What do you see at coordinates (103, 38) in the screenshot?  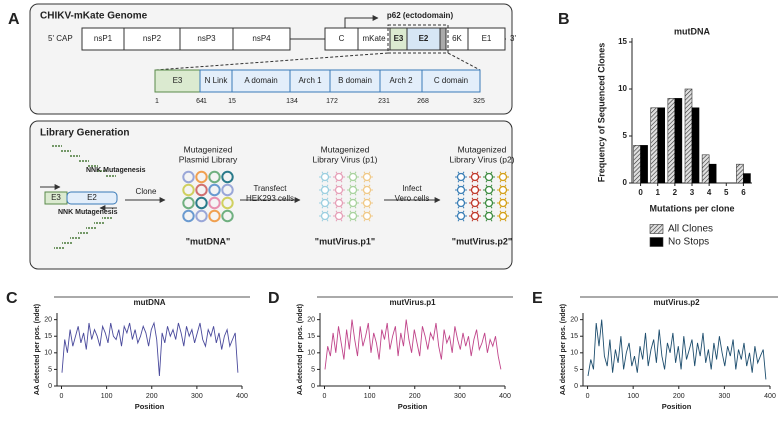 I see `gene-label: nsP1` at bounding box center [103, 38].